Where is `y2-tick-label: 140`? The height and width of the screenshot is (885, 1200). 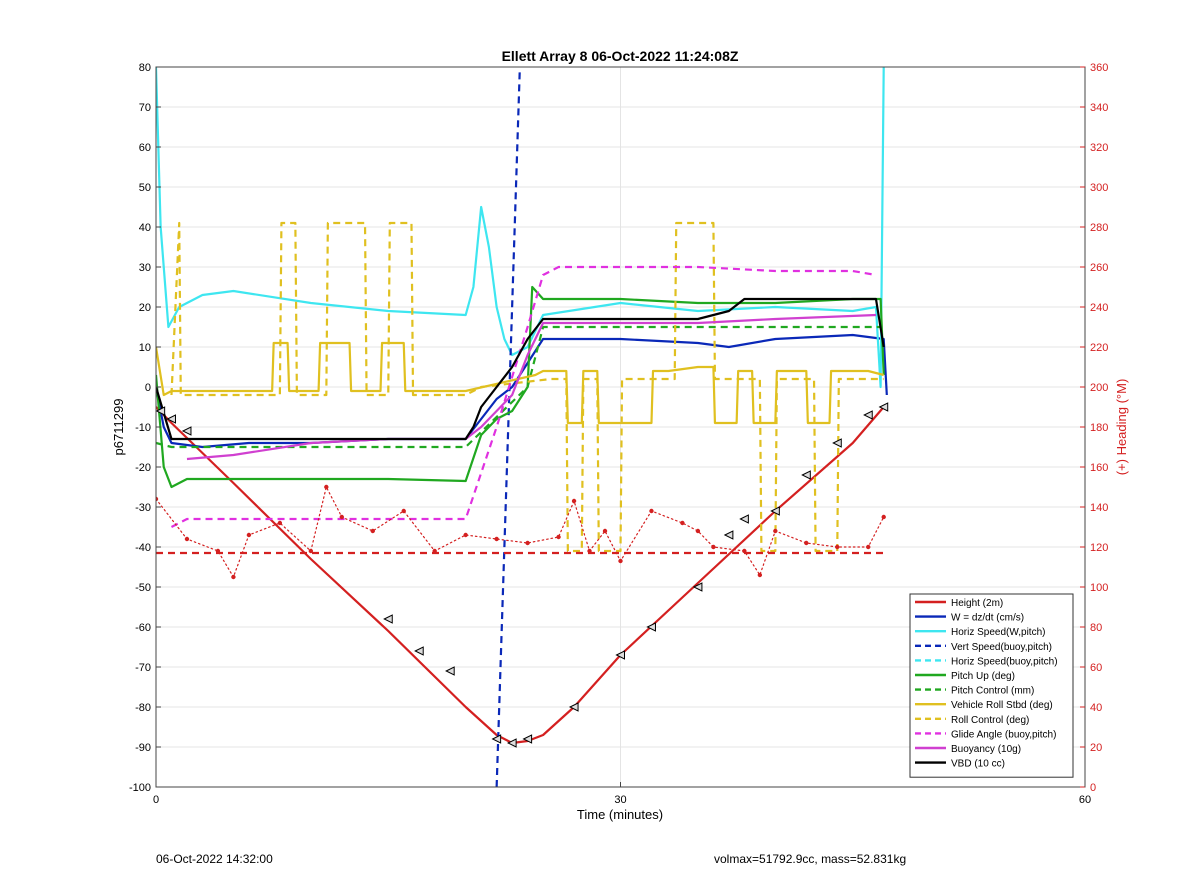 y2-tick-label: 140 is located at coordinates (1099, 508).